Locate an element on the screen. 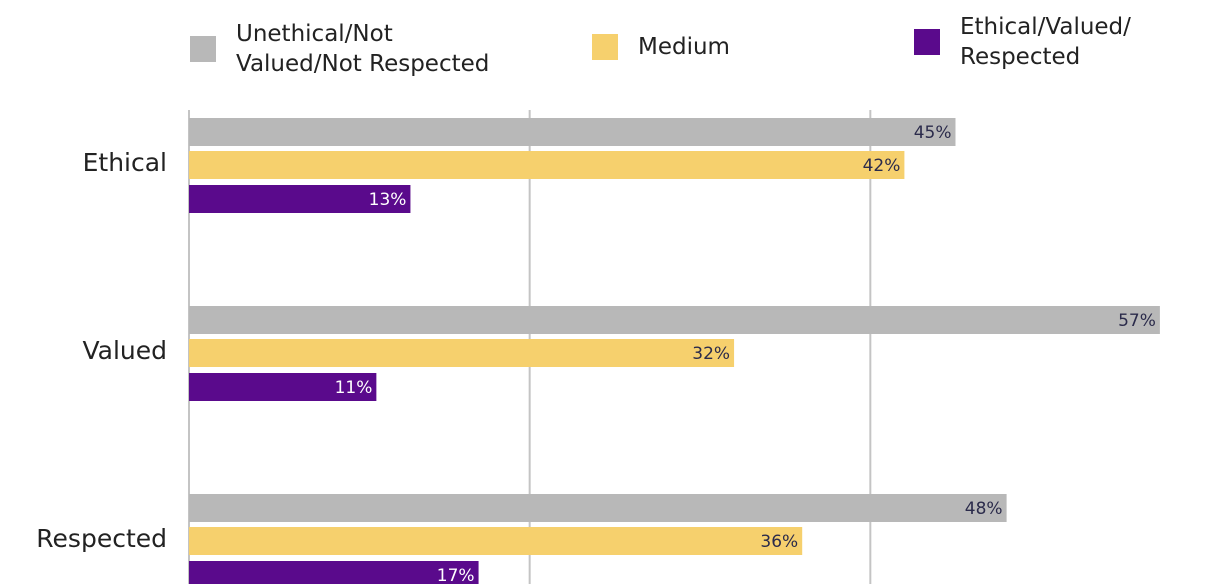 The image size is (1211, 584). y-tick-label: Ethical is located at coordinates (125, 162).